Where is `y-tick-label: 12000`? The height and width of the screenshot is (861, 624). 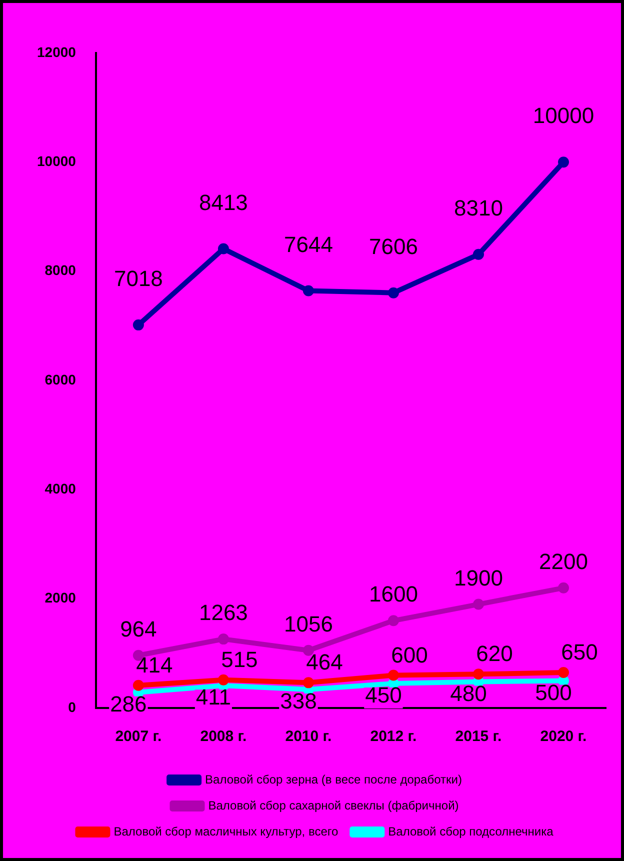 y-tick-label: 12000 is located at coordinates (56, 52).